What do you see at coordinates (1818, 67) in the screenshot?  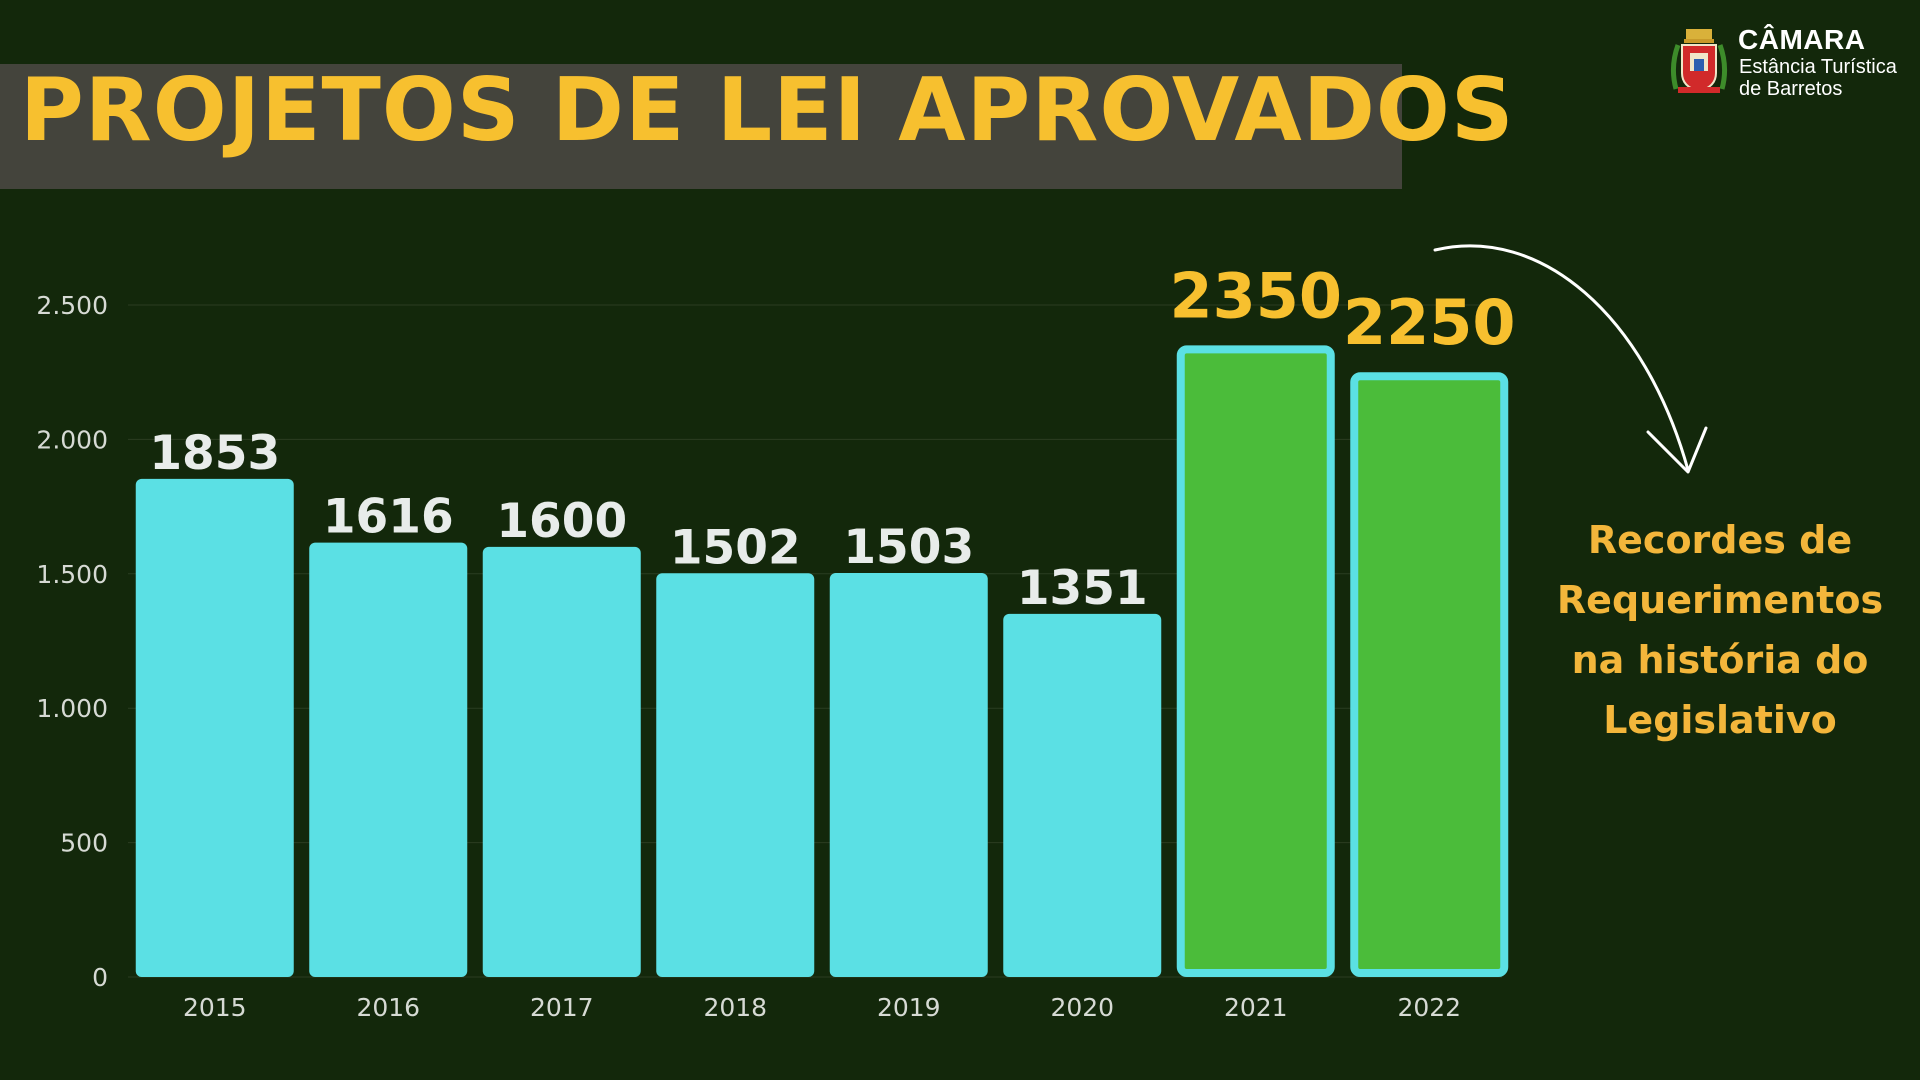 I see `logo-subtitle-line-1: Estância Turística` at bounding box center [1818, 67].